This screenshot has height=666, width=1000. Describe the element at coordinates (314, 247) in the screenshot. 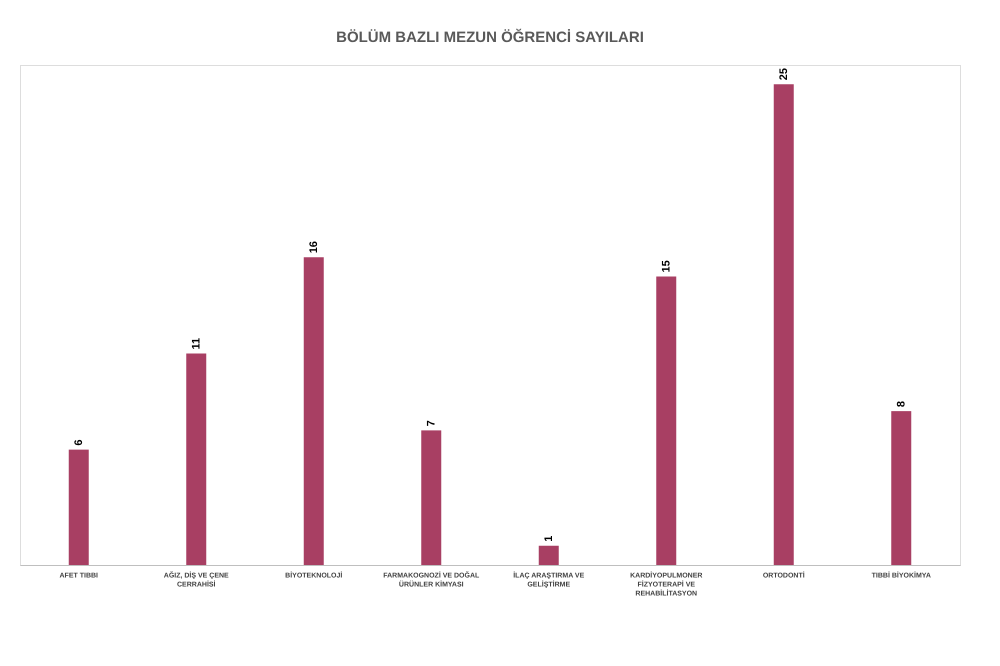

I see `data-label: 16` at that location.